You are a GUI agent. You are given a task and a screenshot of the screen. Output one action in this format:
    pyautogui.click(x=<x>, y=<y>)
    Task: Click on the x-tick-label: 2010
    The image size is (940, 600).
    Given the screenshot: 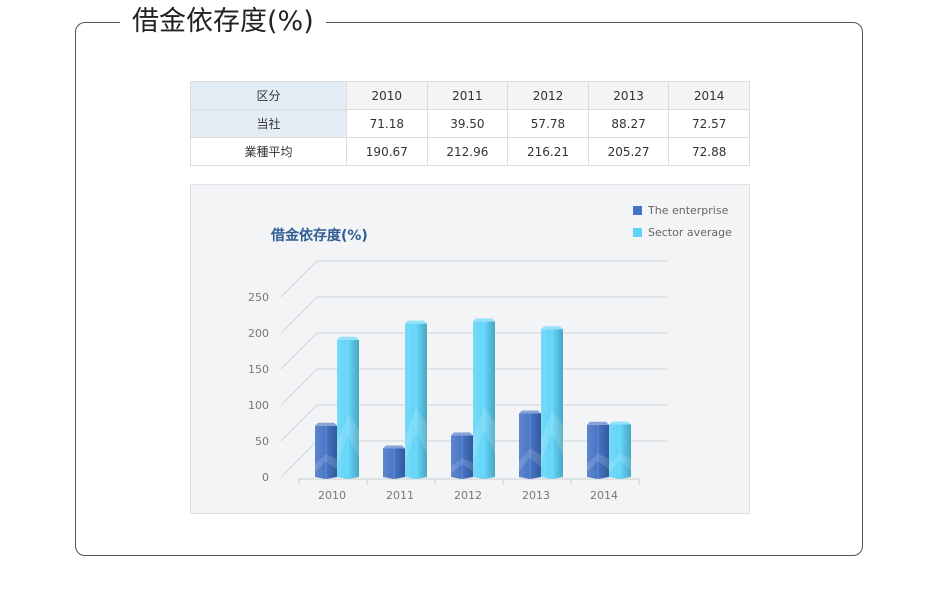 What is the action you would take?
    pyautogui.click(x=332, y=495)
    